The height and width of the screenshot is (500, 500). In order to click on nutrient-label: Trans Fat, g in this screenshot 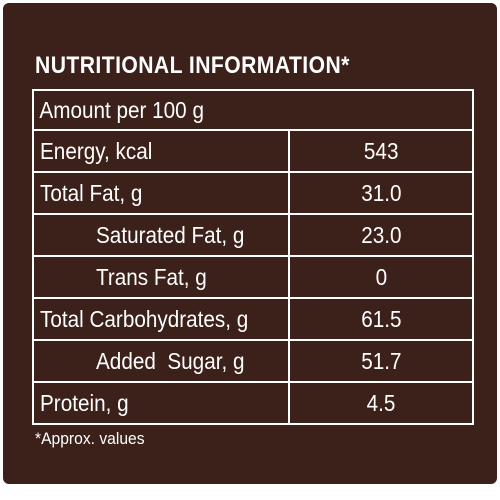, I will do `click(151, 276)`.